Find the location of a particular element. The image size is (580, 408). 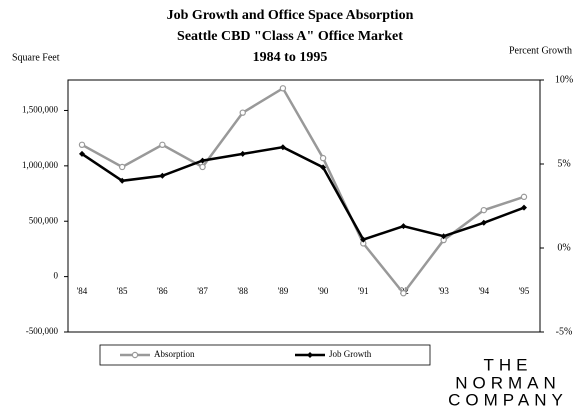

x-tick-label: '86 is located at coordinates (162, 291).